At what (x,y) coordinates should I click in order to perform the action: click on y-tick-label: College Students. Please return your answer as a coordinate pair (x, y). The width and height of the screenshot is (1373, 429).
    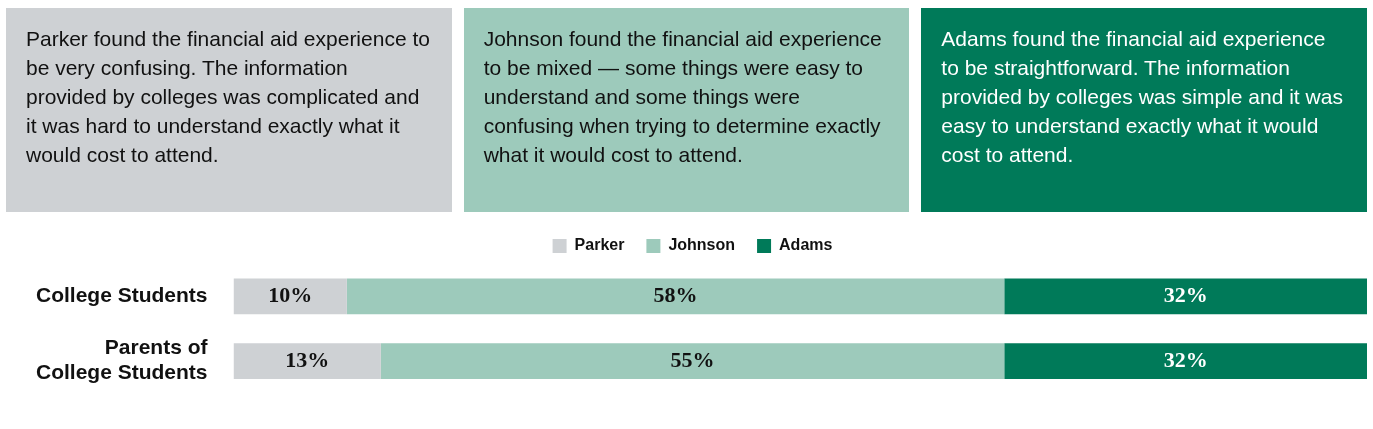
    Looking at the image, I should click on (121, 295).